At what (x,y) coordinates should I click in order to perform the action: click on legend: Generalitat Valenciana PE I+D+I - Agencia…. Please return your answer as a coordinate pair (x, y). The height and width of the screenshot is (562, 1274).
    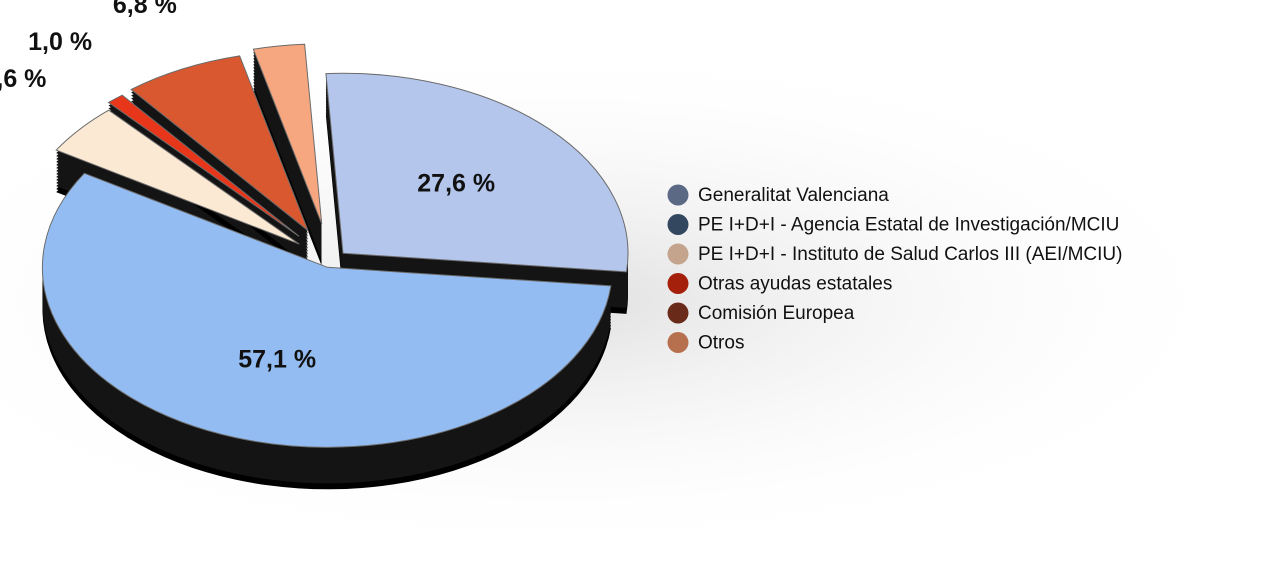
    Looking at the image, I should click on (895, 269).